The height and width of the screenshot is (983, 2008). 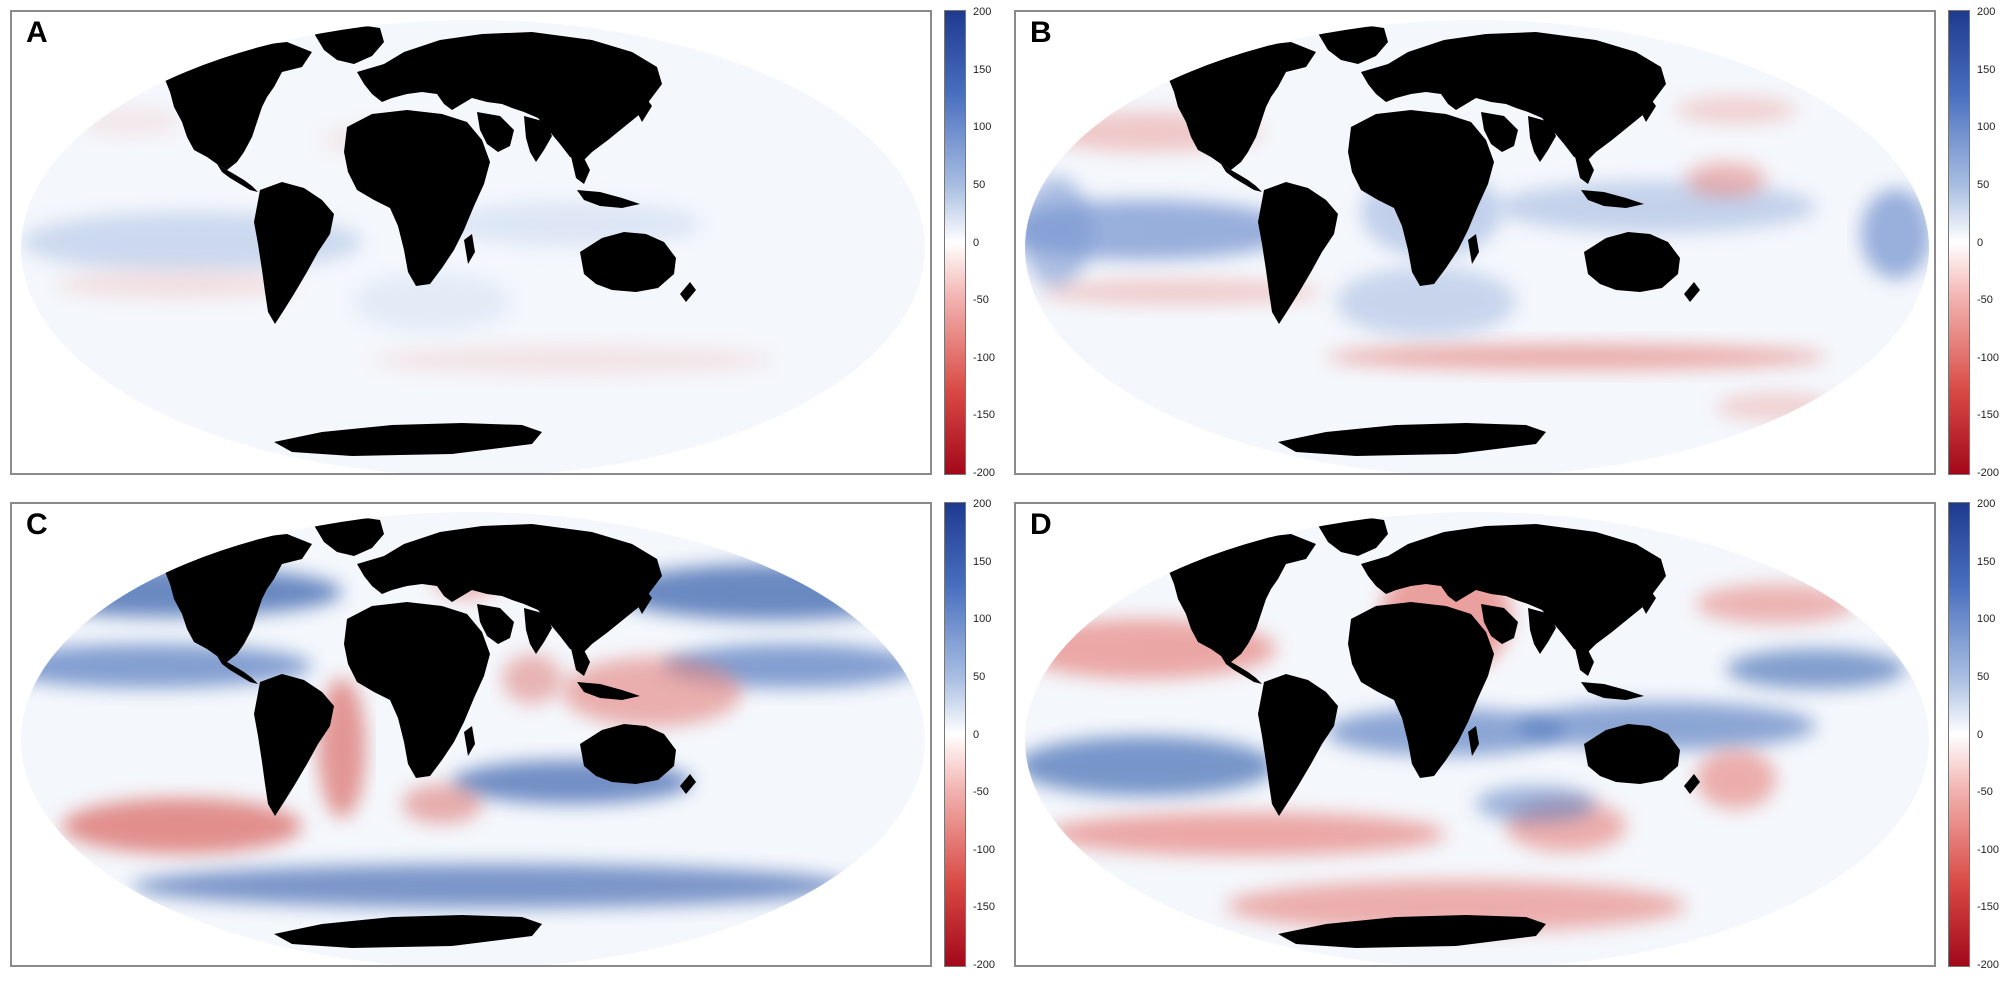 What do you see at coordinates (1980, 242) in the screenshot?
I see `colorbar-tick-label: 0` at bounding box center [1980, 242].